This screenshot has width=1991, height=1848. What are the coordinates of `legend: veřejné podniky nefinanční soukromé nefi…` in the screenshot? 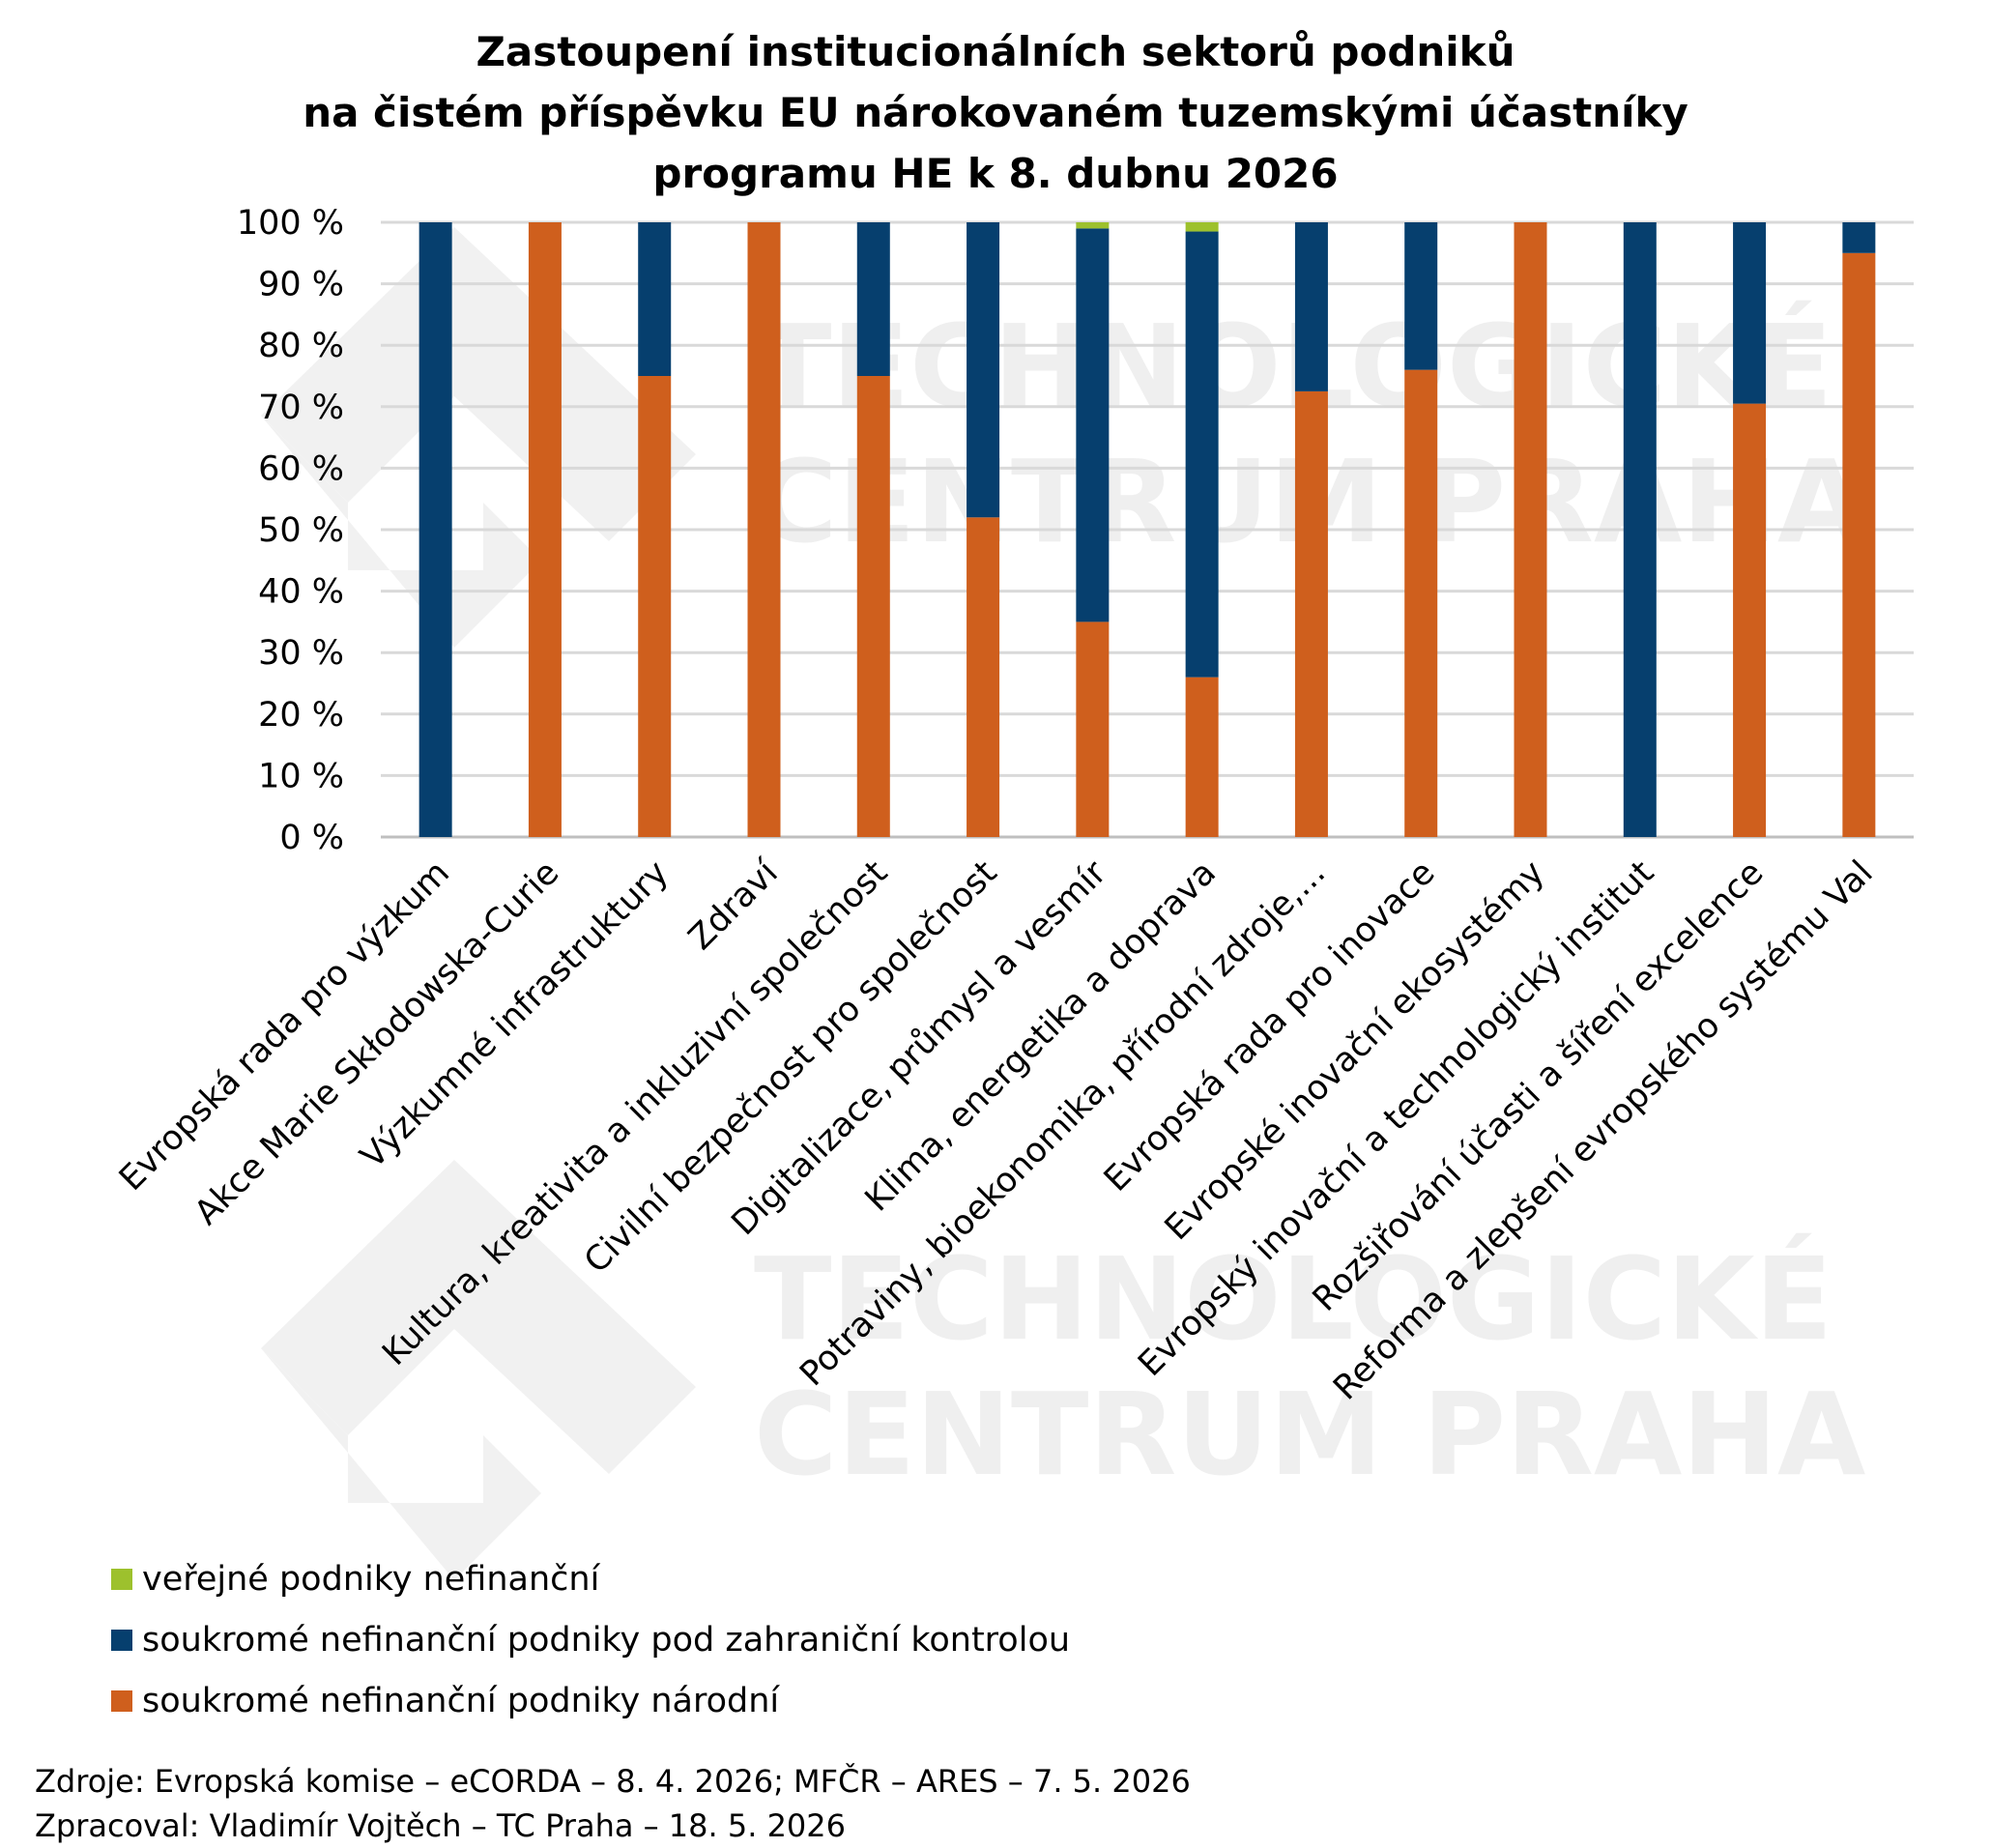 It's located at (591, 1639).